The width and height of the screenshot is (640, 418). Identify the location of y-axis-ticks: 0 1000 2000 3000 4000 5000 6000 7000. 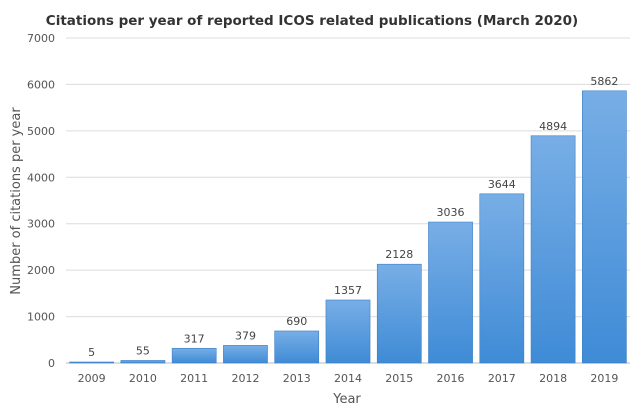
(41, 201).